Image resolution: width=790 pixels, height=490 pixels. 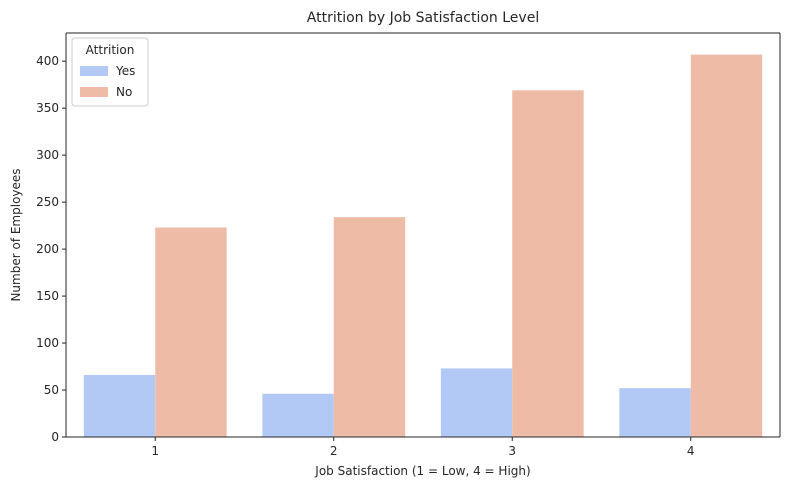 I want to click on y-tick-label: 0, so click(x=55, y=437).